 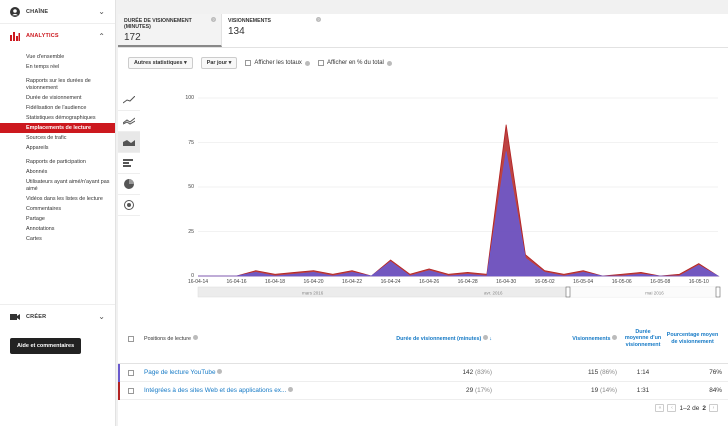 I want to click on sidebar-item: Commentaires, so click(x=44, y=208).